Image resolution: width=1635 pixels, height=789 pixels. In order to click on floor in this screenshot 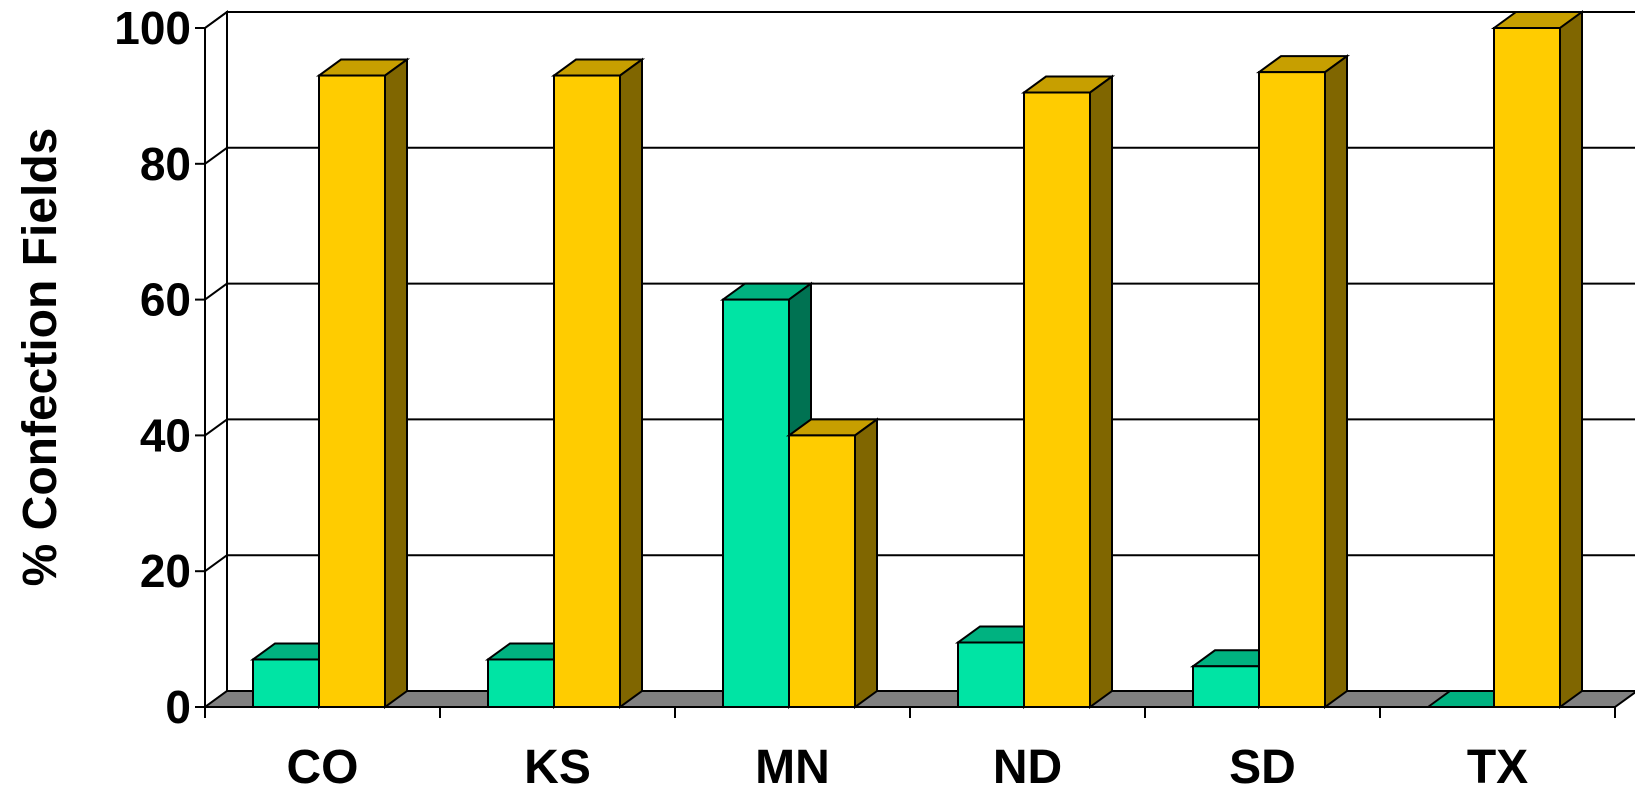, I will do `click(918, 699)`.